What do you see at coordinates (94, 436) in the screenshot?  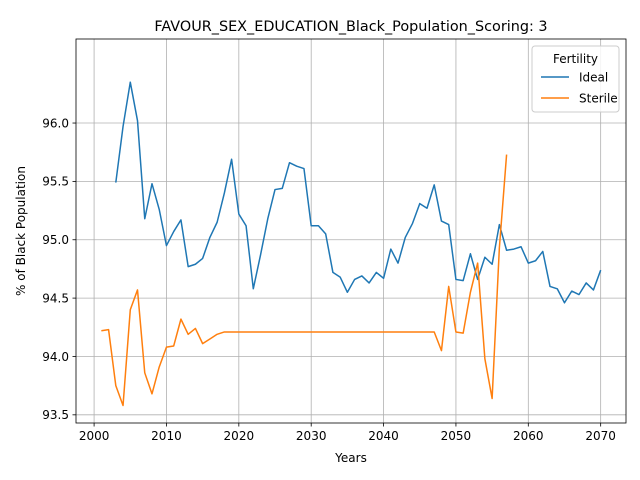 I see `x-tick-label: 2000` at bounding box center [94, 436].